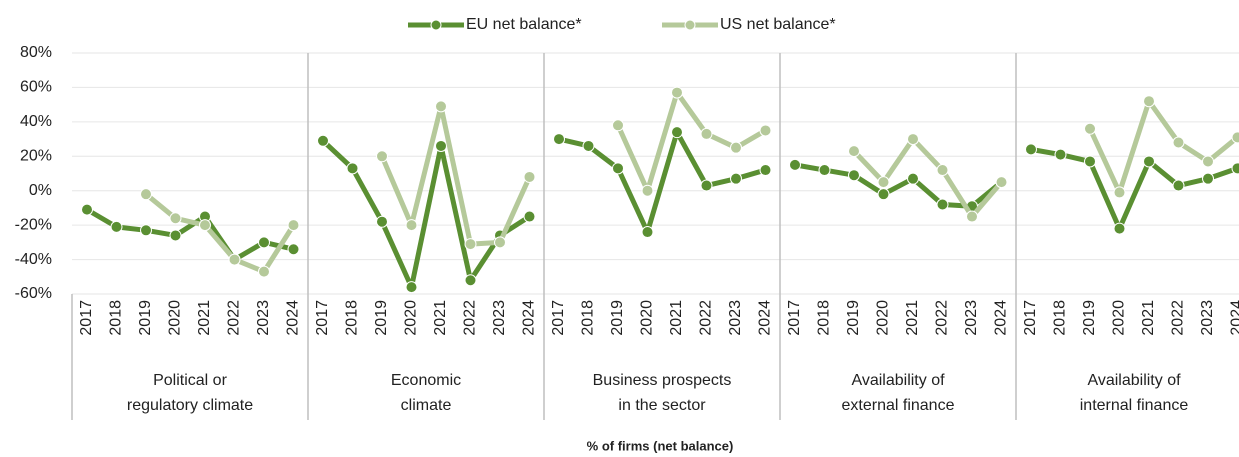  Describe the element at coordinates (662, 380) in the screenshot. I see `group-label: Business prospects` at that location.